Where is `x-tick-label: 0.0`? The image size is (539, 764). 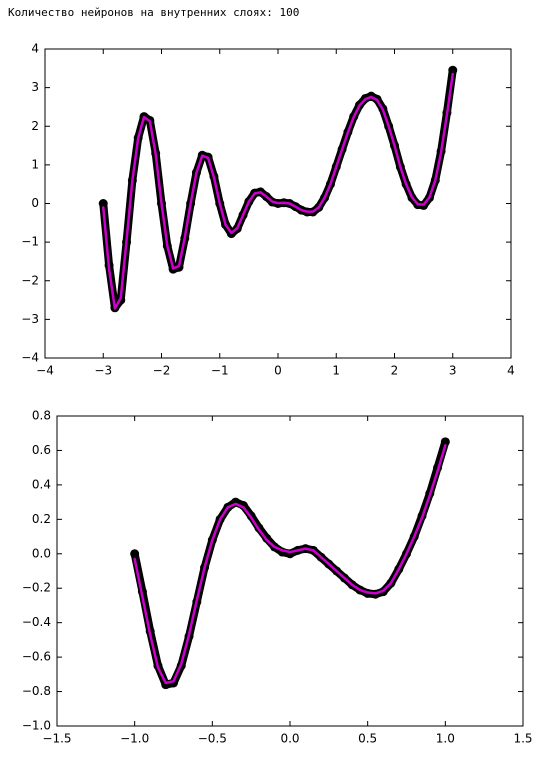
x-tick-label: 0.0 is located at coordinates (289, 739).